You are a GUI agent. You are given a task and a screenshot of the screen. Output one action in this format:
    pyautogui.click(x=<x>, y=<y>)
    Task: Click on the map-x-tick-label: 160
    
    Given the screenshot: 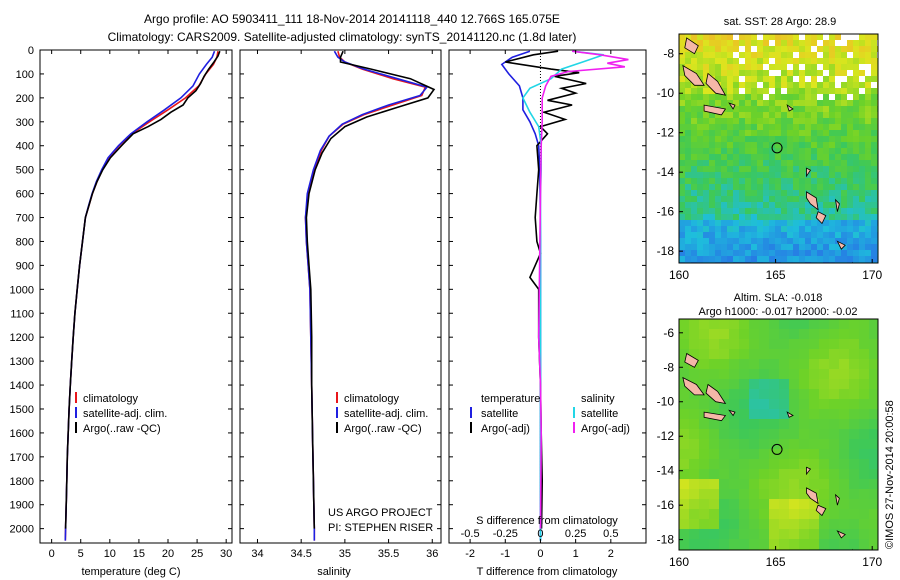 What is the action you would take?
    pyautogui.click(x=679, y=562)
    